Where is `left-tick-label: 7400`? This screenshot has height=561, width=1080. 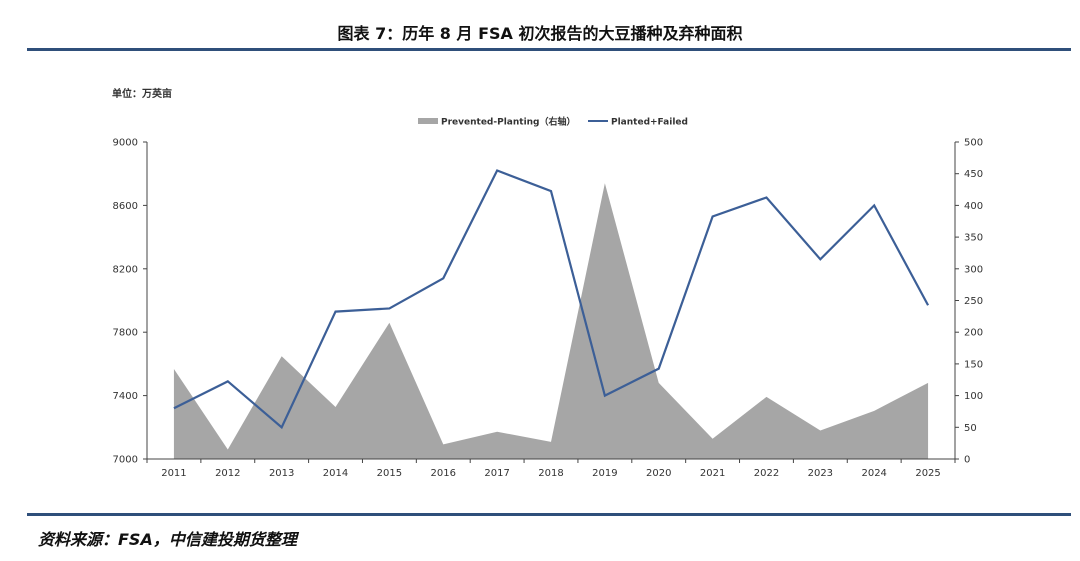 left-tick-label: 7400 is located at coordinates (125, 396).